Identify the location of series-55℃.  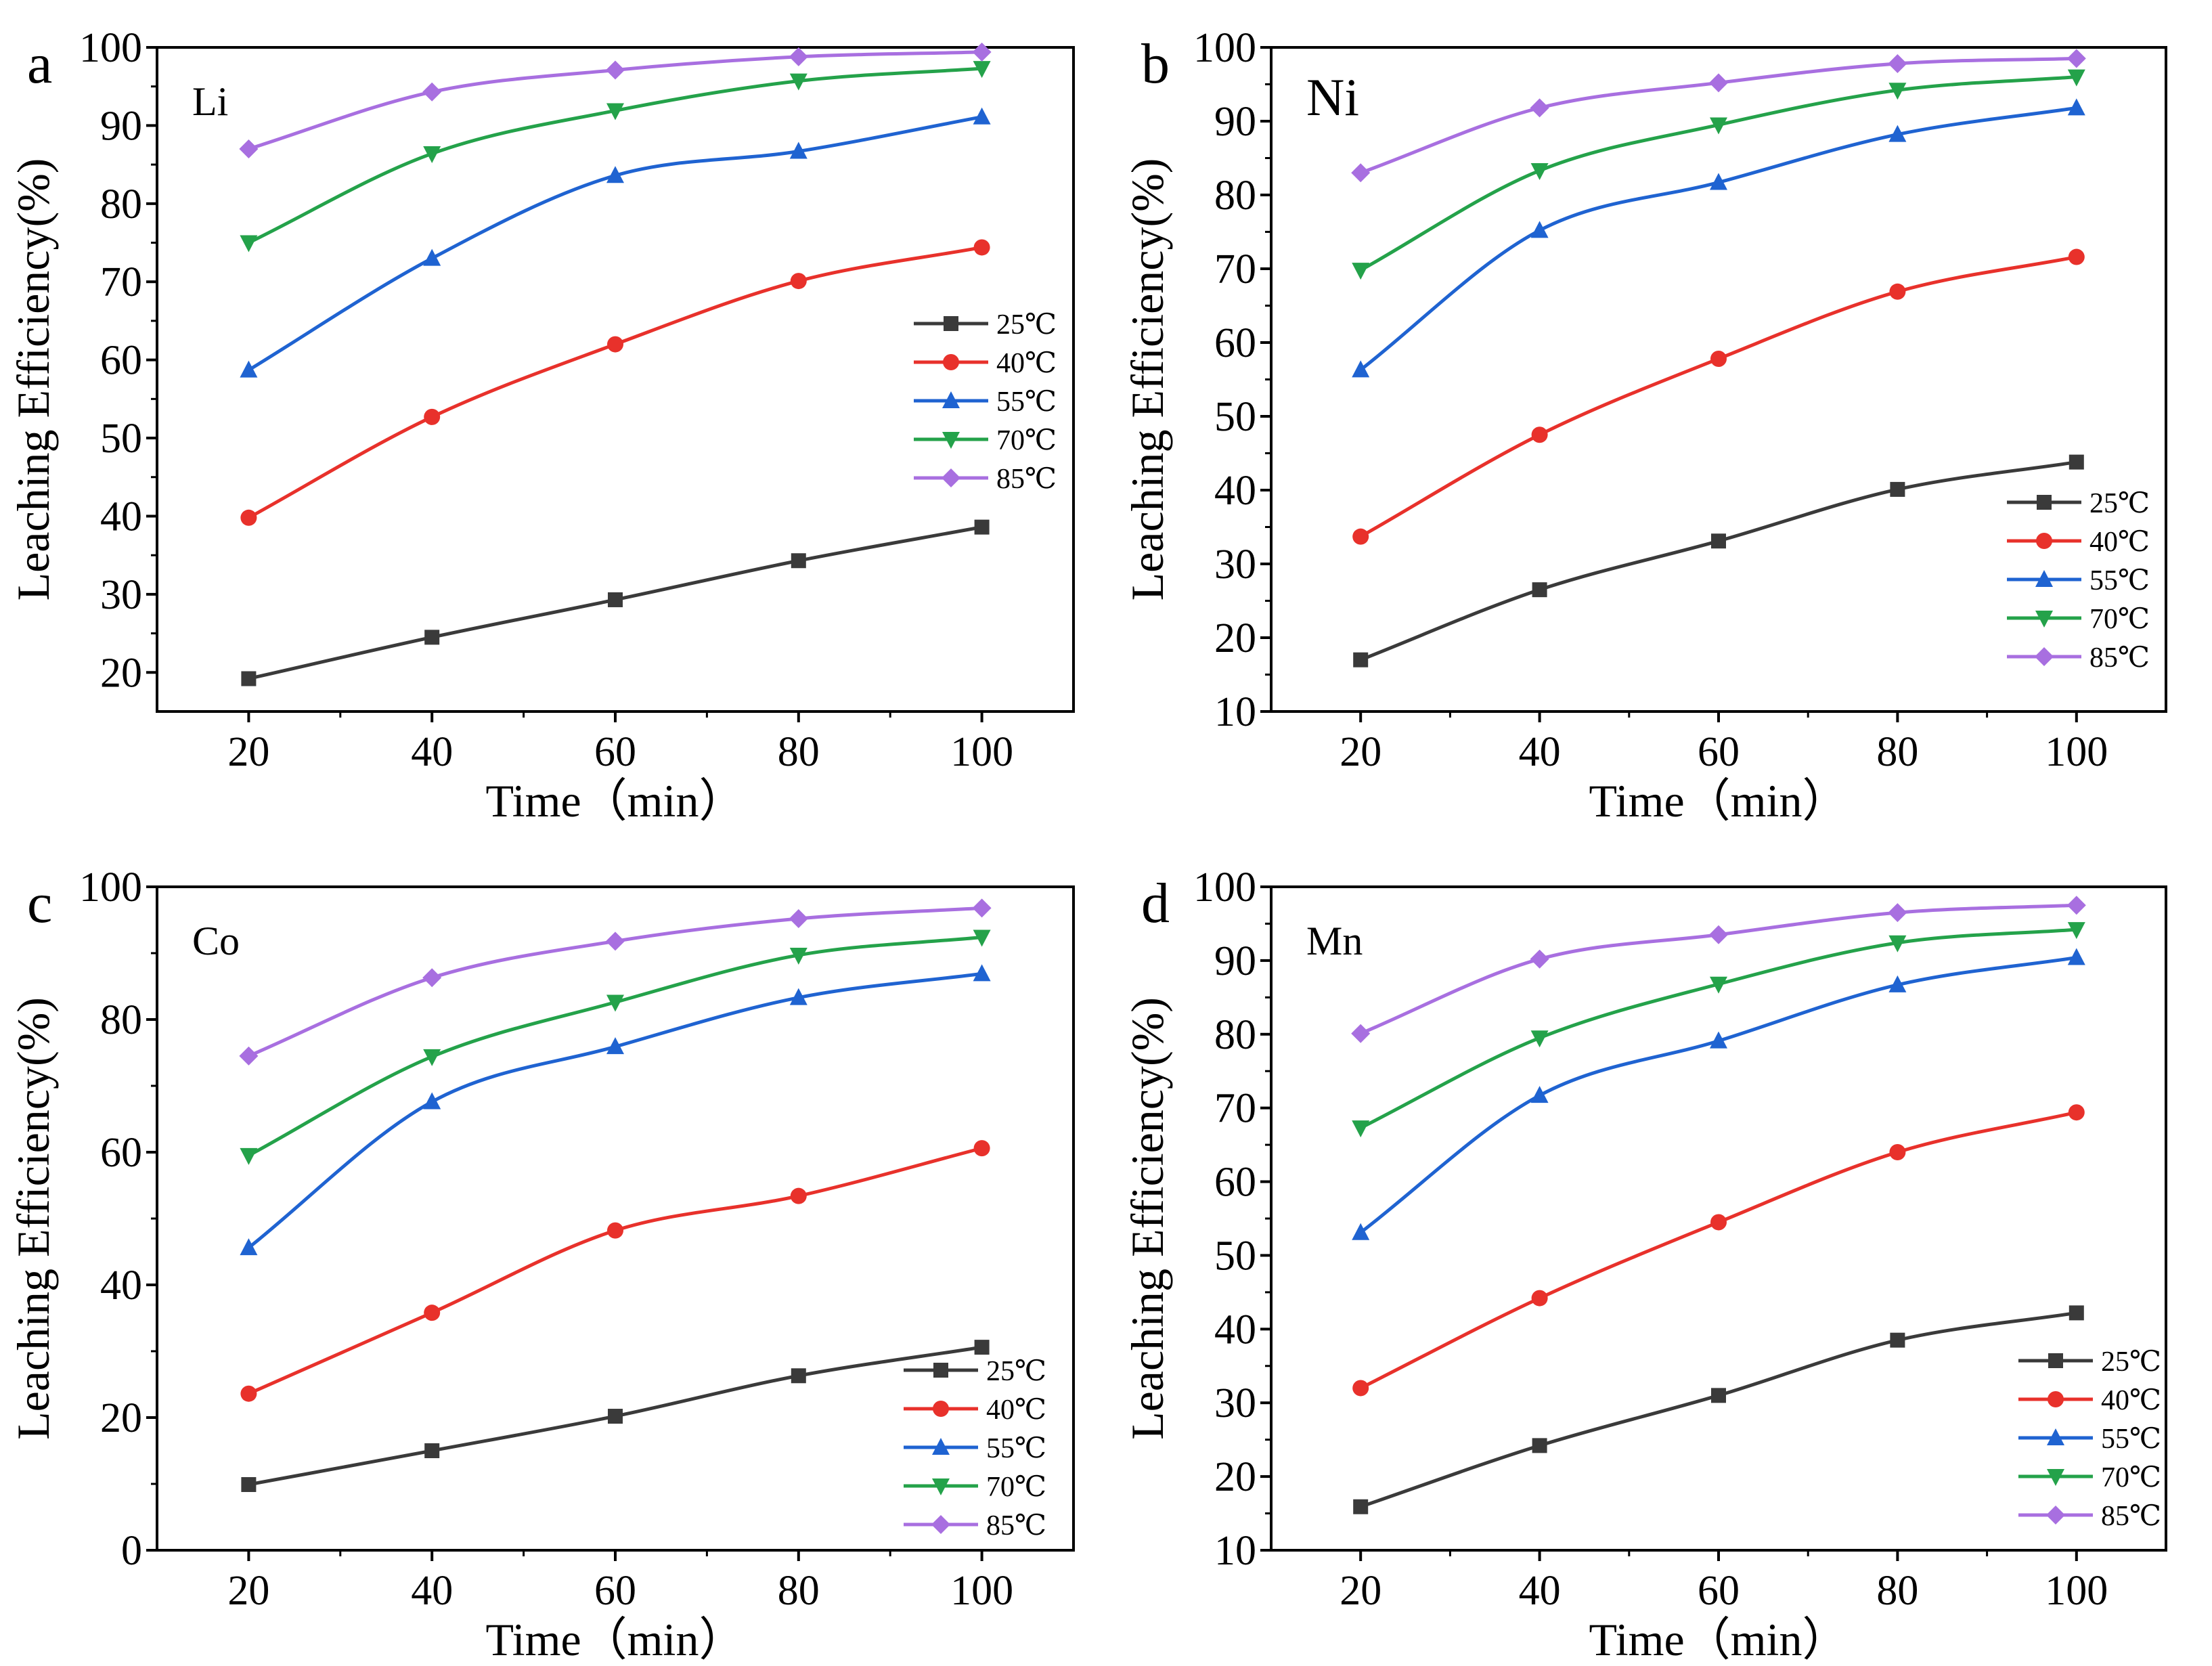
(615, 242).